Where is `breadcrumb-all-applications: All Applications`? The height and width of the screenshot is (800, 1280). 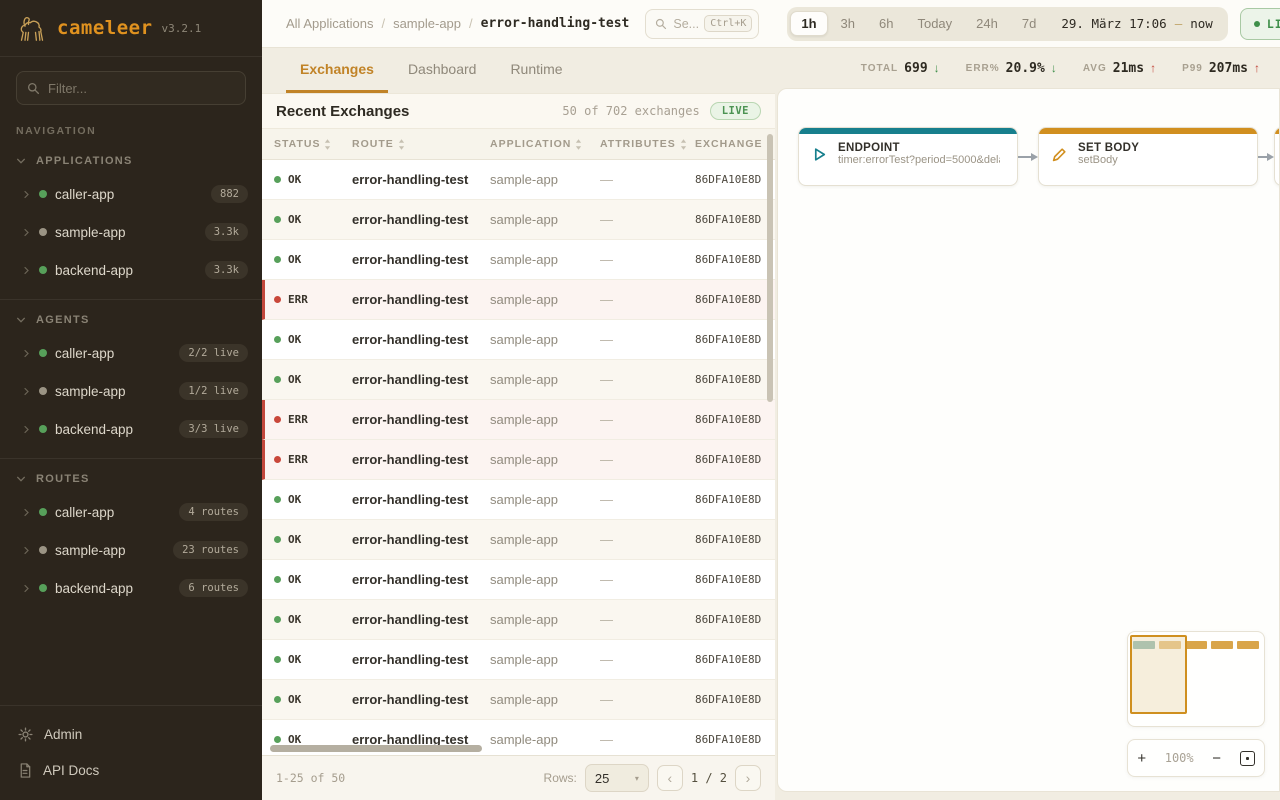 breadcrumb-all-applications: All Applications is located at coordinates (330, 23).